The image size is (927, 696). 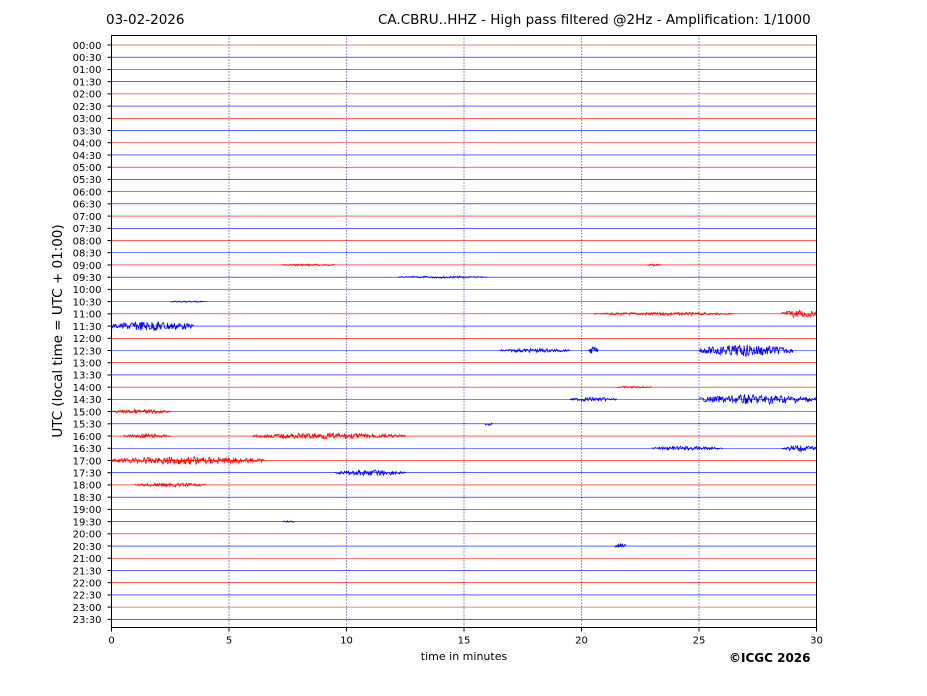 I want to click on y-tick-label: 13:30, so click(x=87, y=376).